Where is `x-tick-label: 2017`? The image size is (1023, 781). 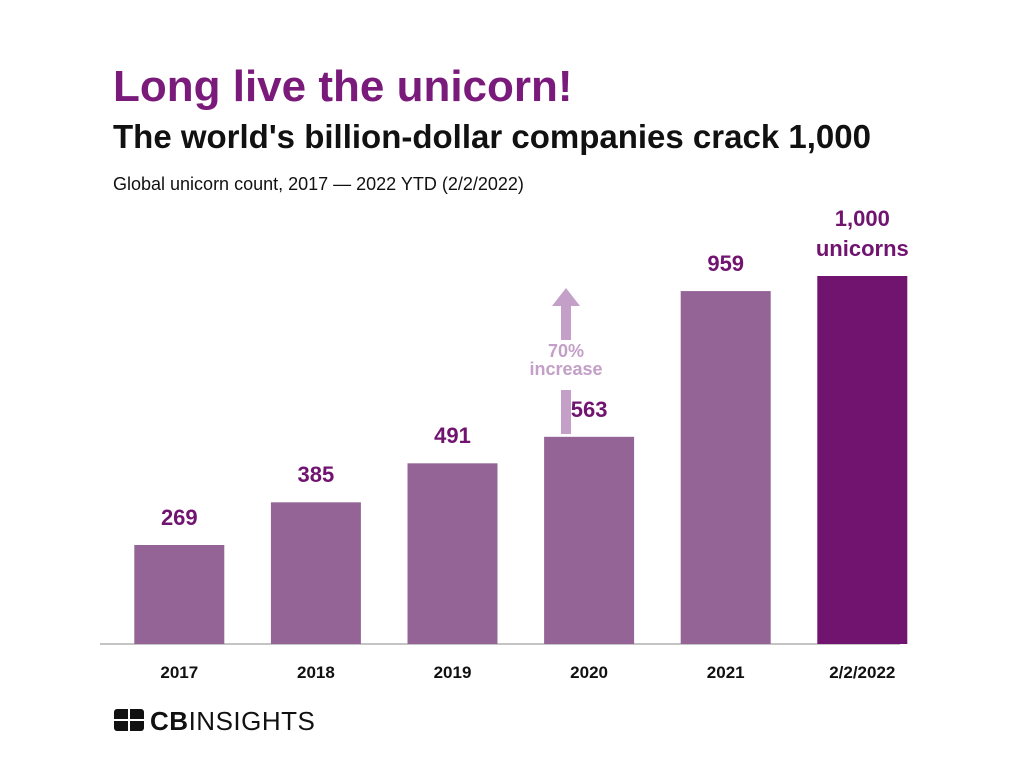 x-tick-label: 2017 is located at coordinates (179, 672).